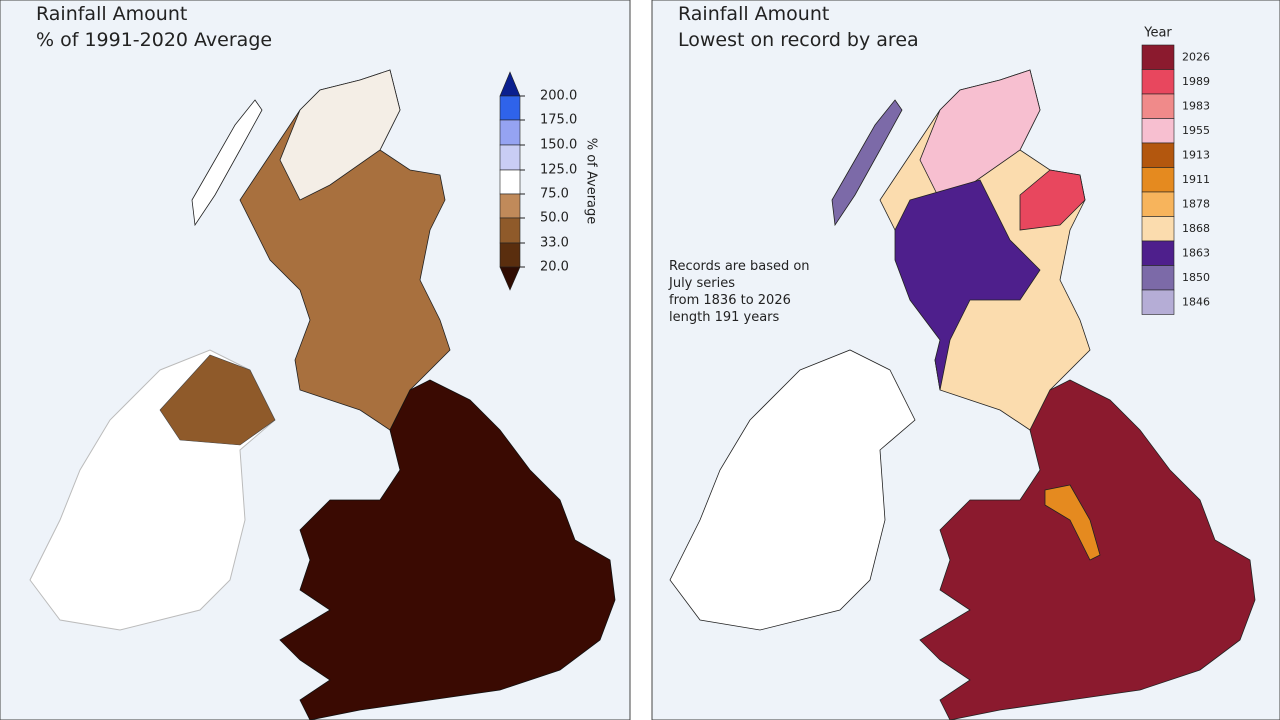  Describe the element at coordinates (554, 218) in the screenshot. I see `colorbar-label: 50.0` at that location.